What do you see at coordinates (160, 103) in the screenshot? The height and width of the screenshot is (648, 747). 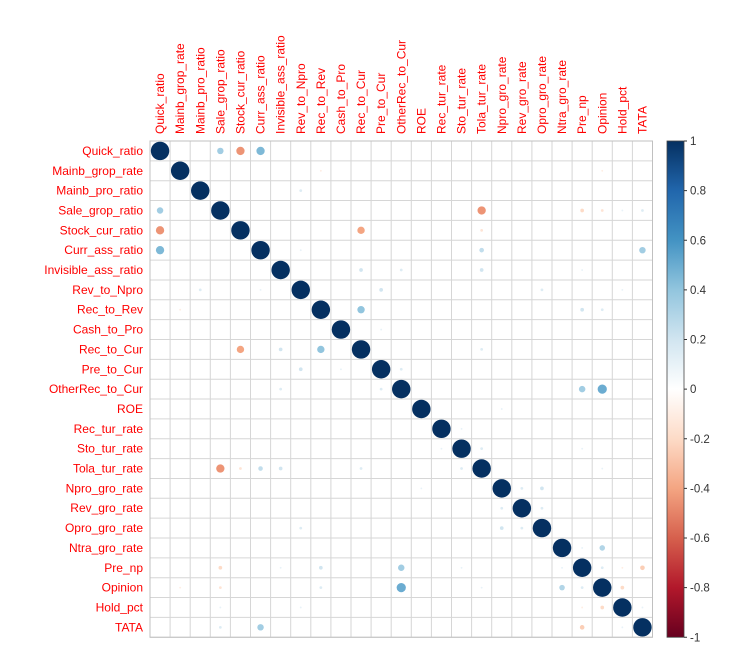 I see `column-label: Quick_ratio` at bounding box center [160, 103].